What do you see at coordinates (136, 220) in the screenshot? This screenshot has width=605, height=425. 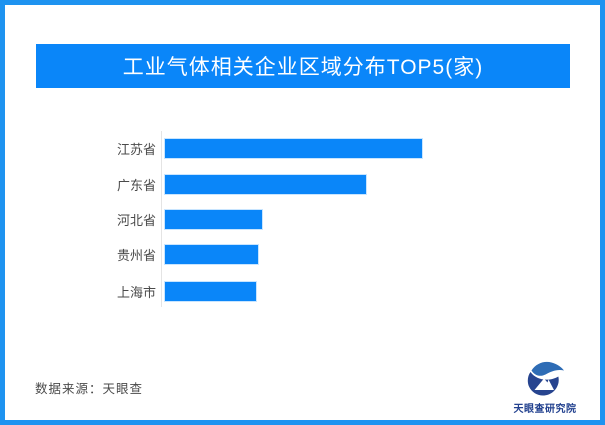 I see `category-label: 河北省` at bounding box center [136, 220].